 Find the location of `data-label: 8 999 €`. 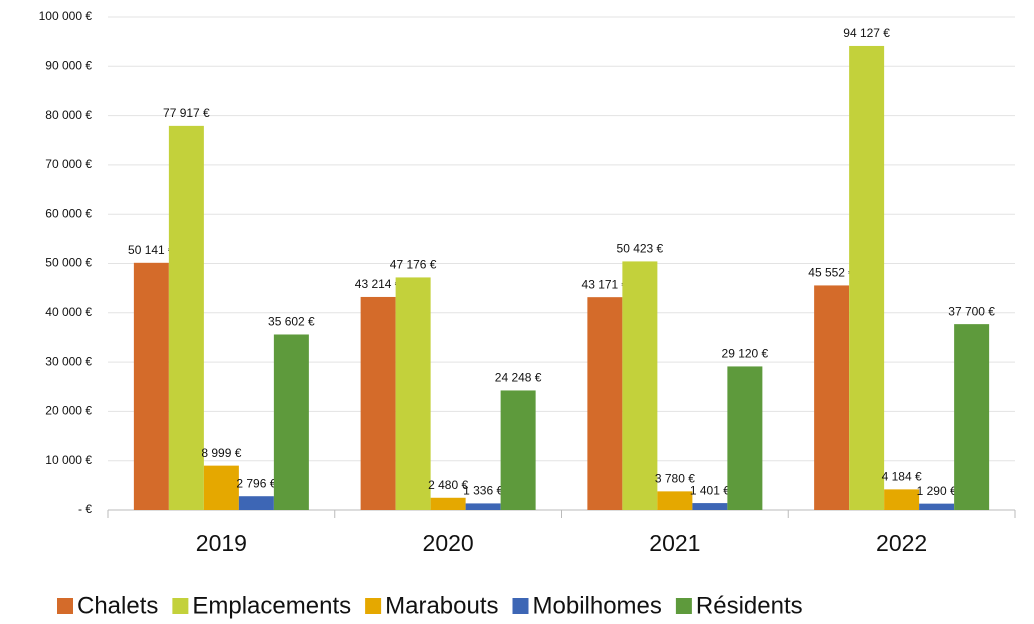

data-label: 8 999 € is located at coordinates (221, 453).